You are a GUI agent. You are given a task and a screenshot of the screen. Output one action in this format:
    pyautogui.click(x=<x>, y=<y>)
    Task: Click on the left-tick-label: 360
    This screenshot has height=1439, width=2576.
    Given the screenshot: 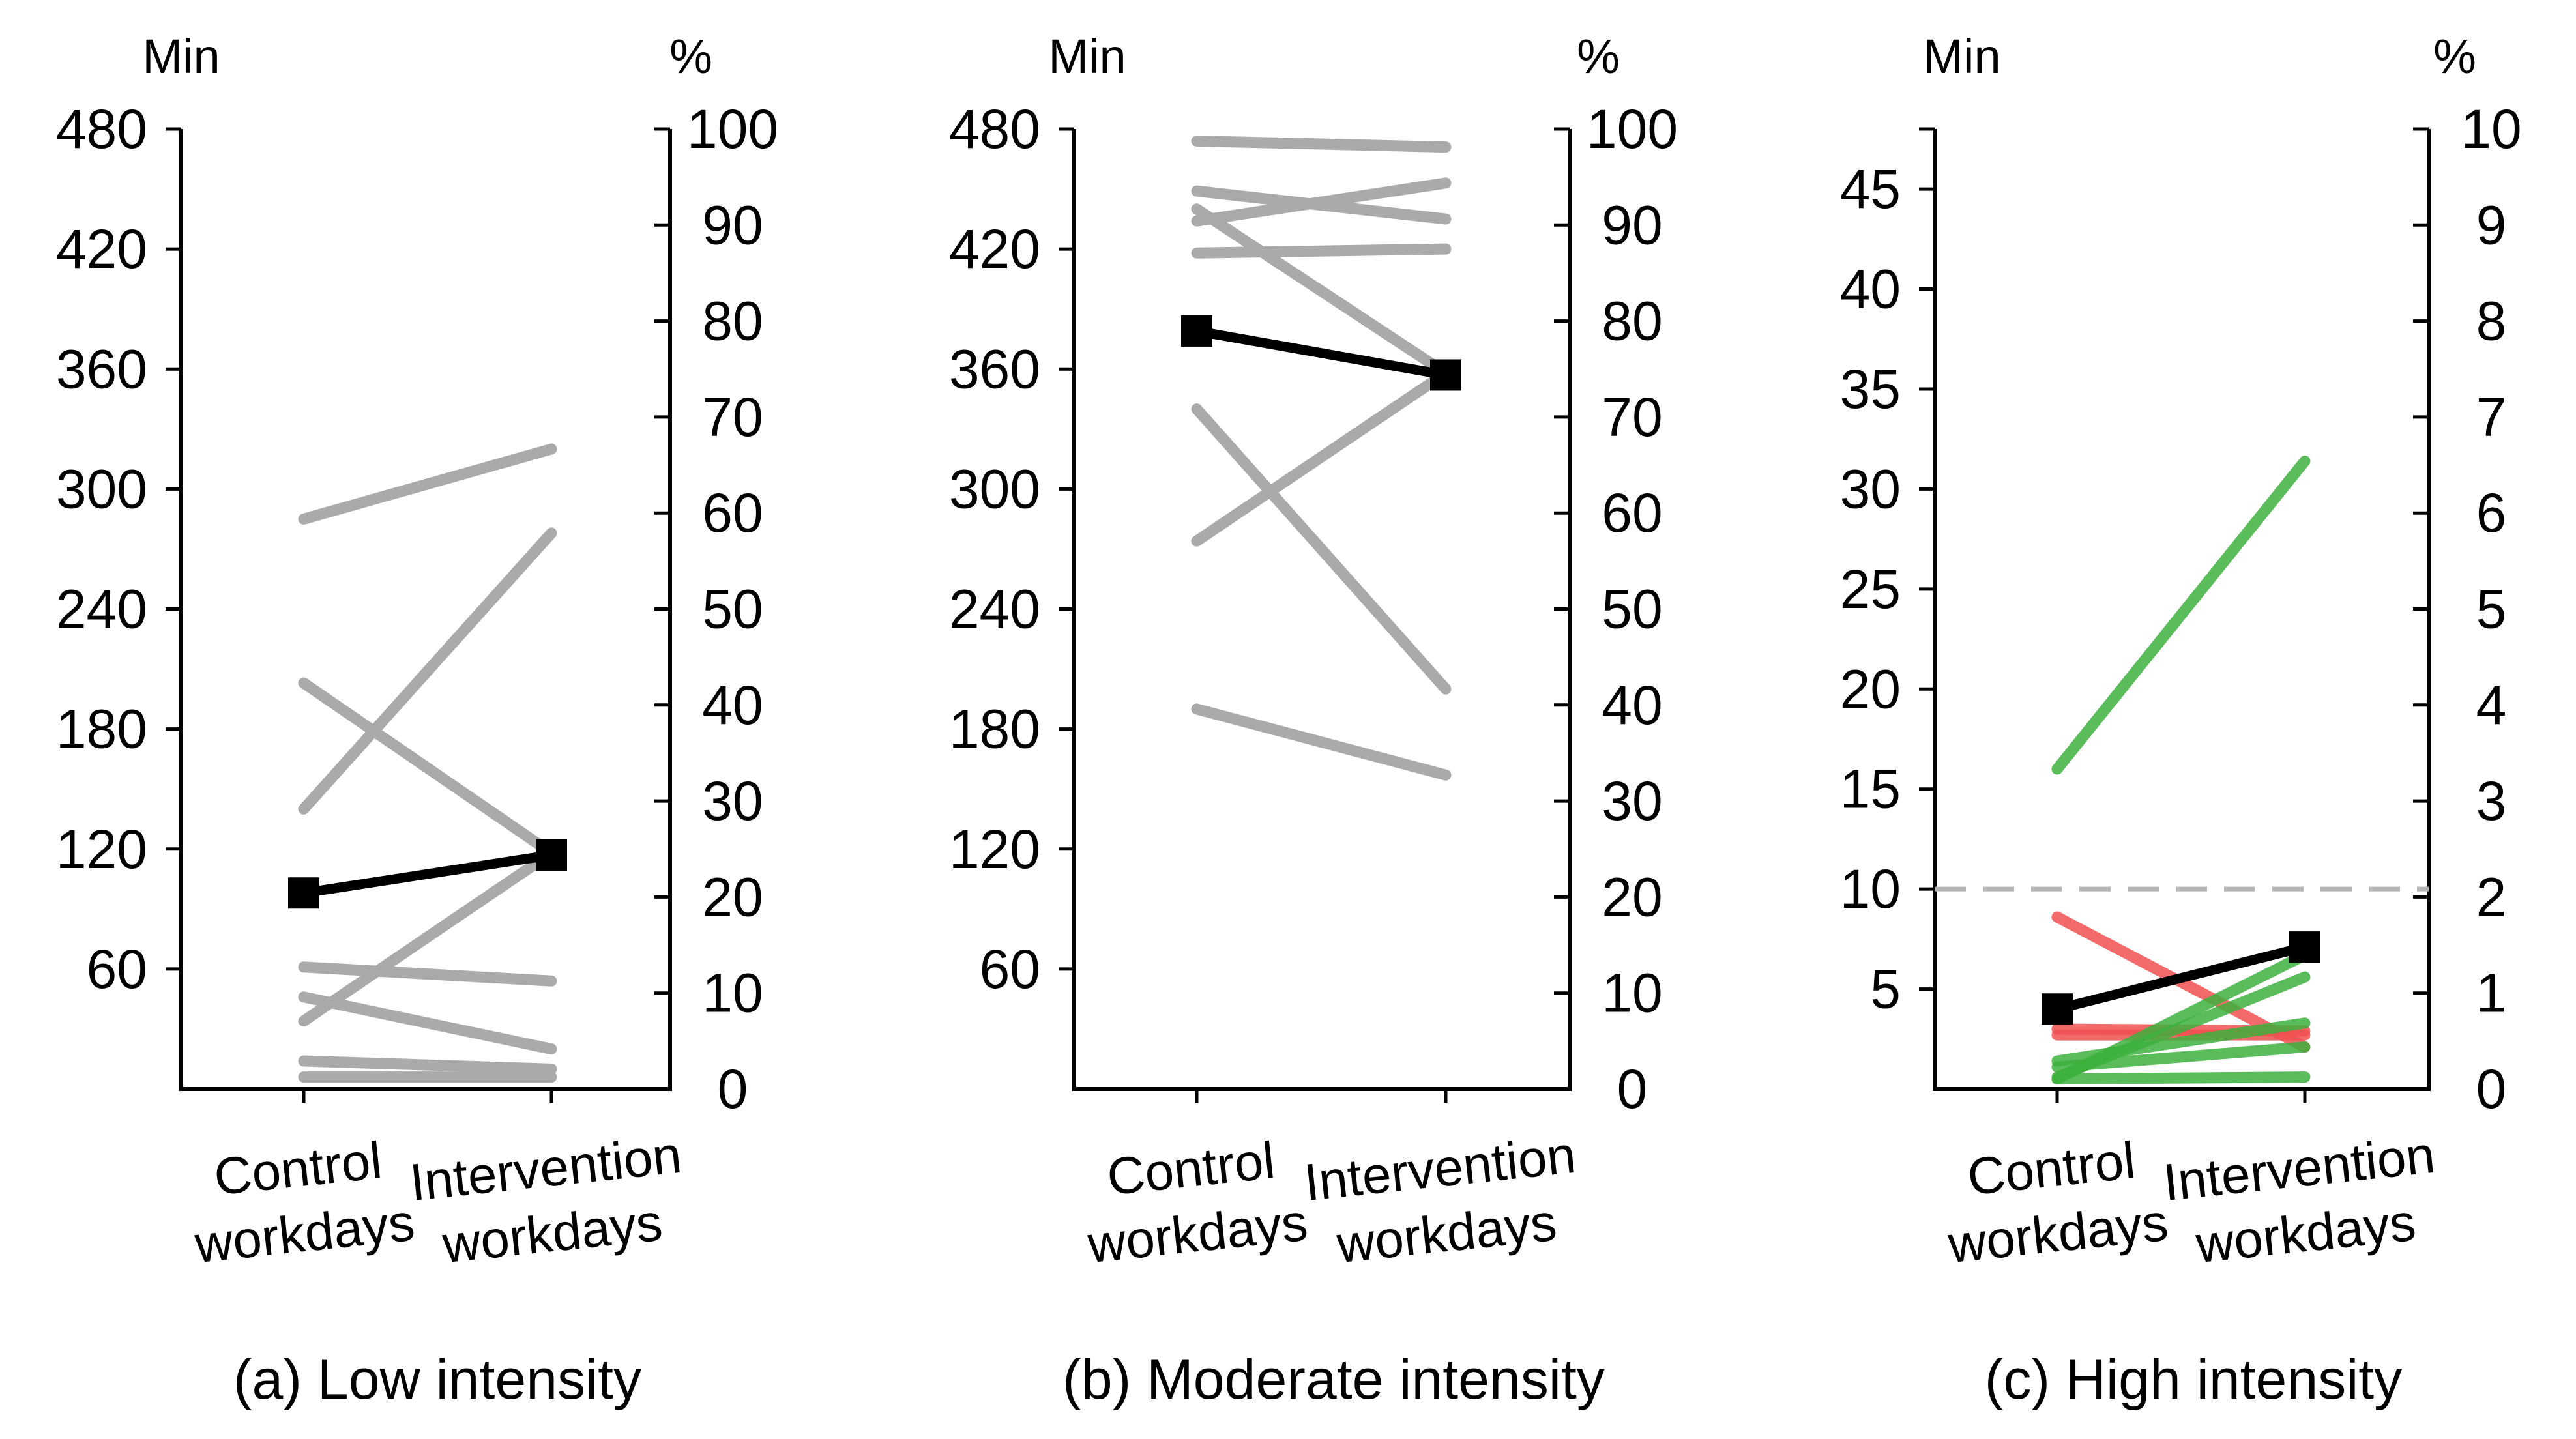 What is the action you would take?
    pyautogui.click(x=994, y=369)
    